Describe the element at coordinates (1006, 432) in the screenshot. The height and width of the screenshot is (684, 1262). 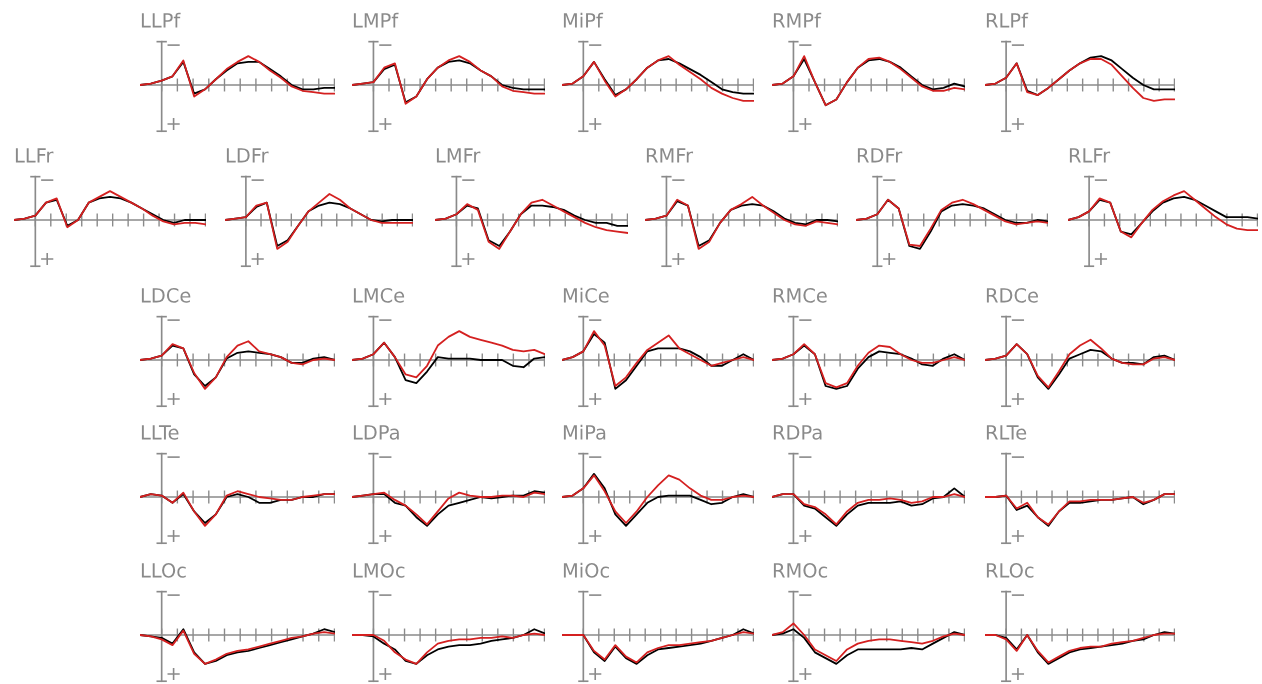
I see `chart-title: RLTe` at that location.